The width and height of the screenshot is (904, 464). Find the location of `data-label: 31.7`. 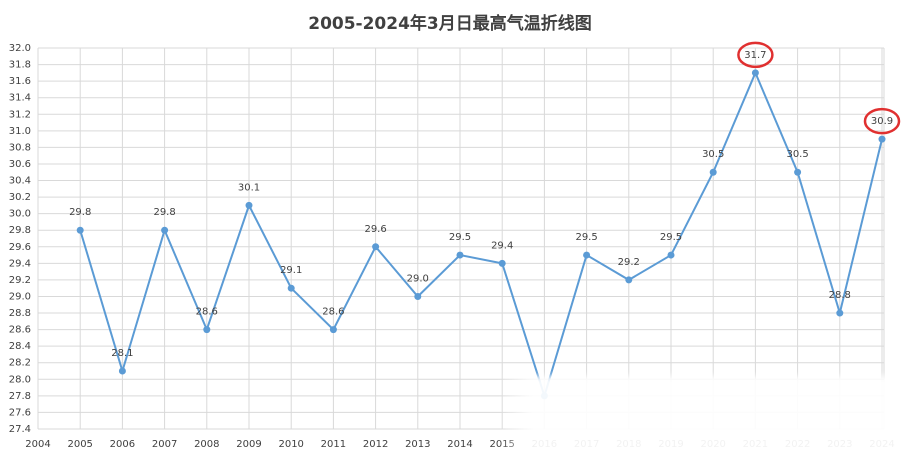

data-label: 31.7 is located at coordinates (755, 55).